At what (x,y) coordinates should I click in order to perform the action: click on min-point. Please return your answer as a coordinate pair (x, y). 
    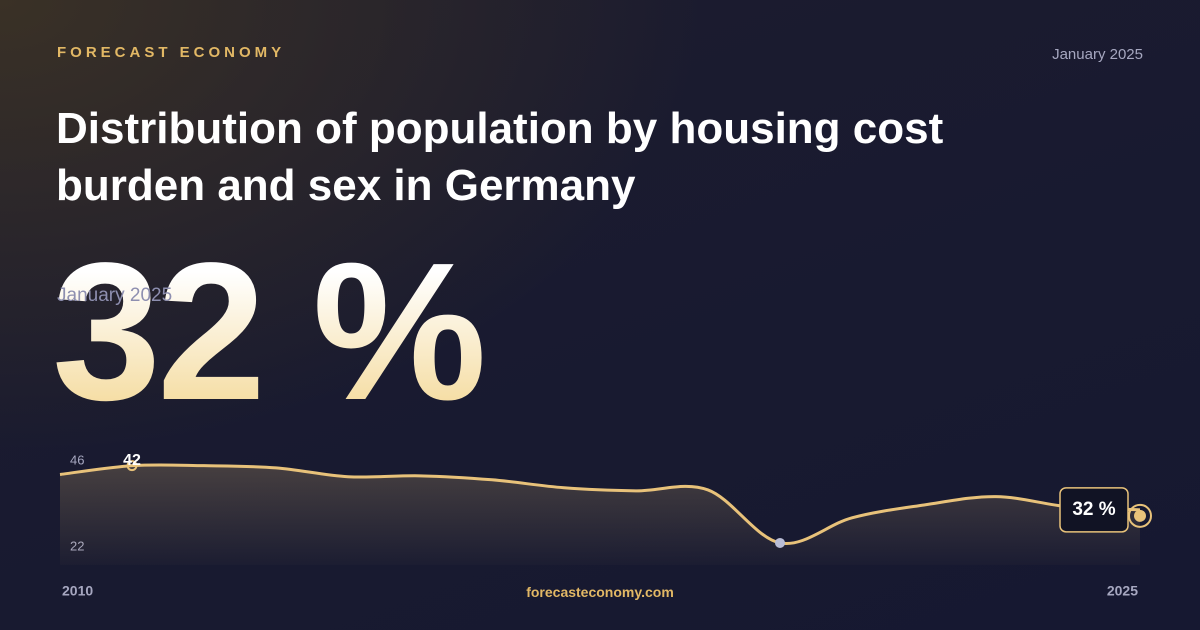
    Looking at the image, I should click on (780, 542).